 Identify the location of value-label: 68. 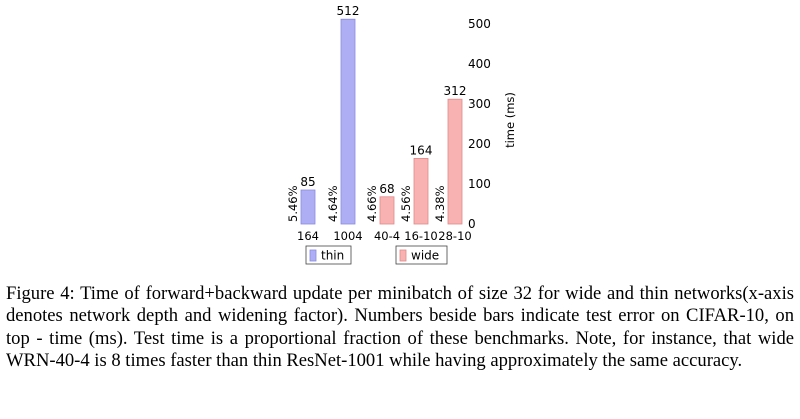
(386, 189).